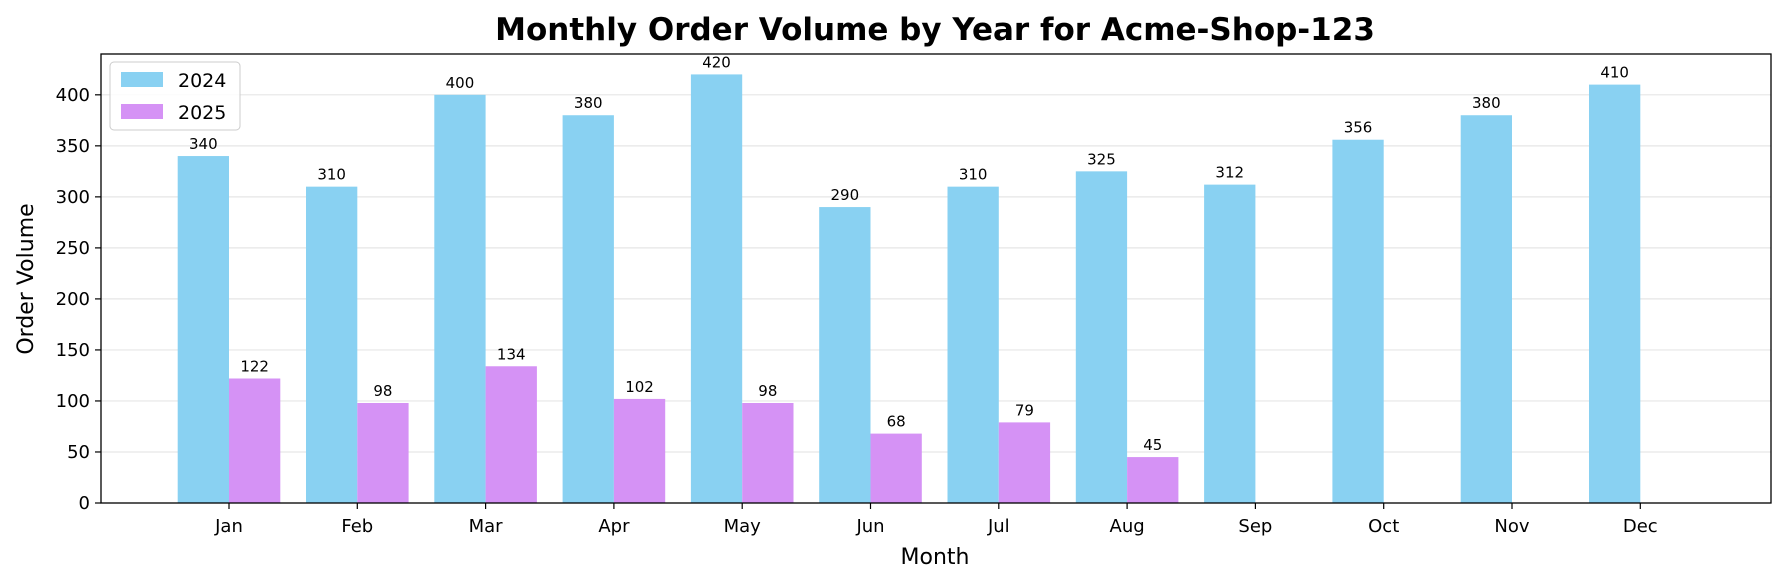 This screenshot has width=1785, height=585. I want to click on data-label-2025-jan: 122, so click(254, 367).